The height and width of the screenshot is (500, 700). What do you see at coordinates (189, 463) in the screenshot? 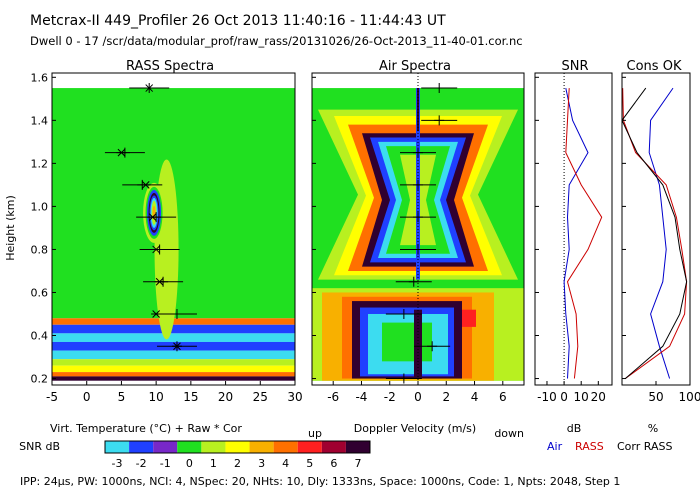
I see `colorbar-tick-label: 0` at bounding box center [189, 463].